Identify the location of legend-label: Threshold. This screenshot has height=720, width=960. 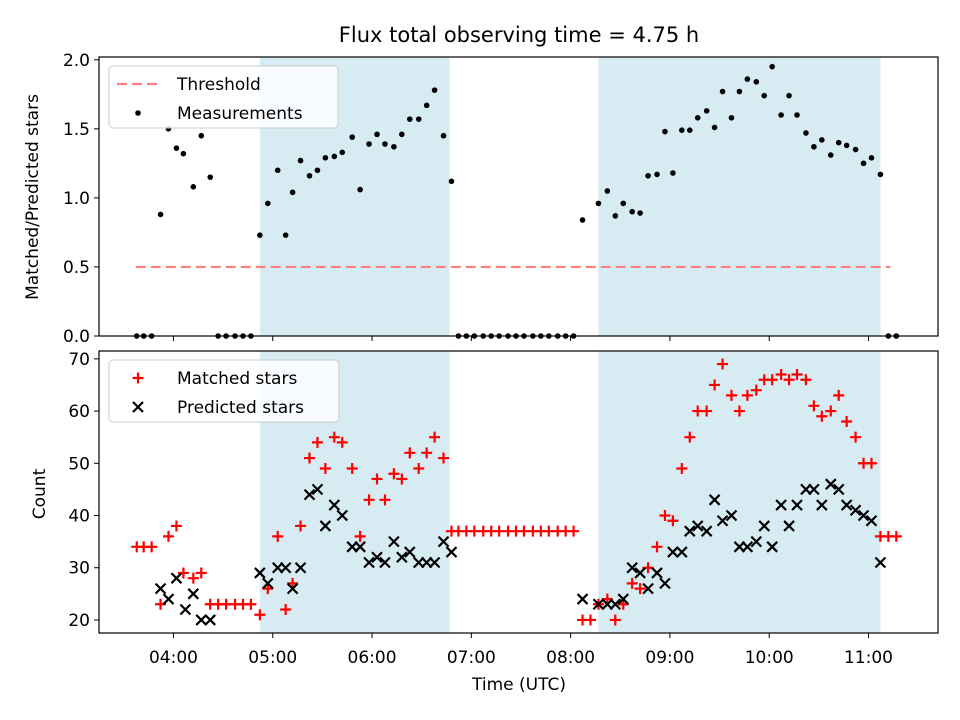
(218, 85).